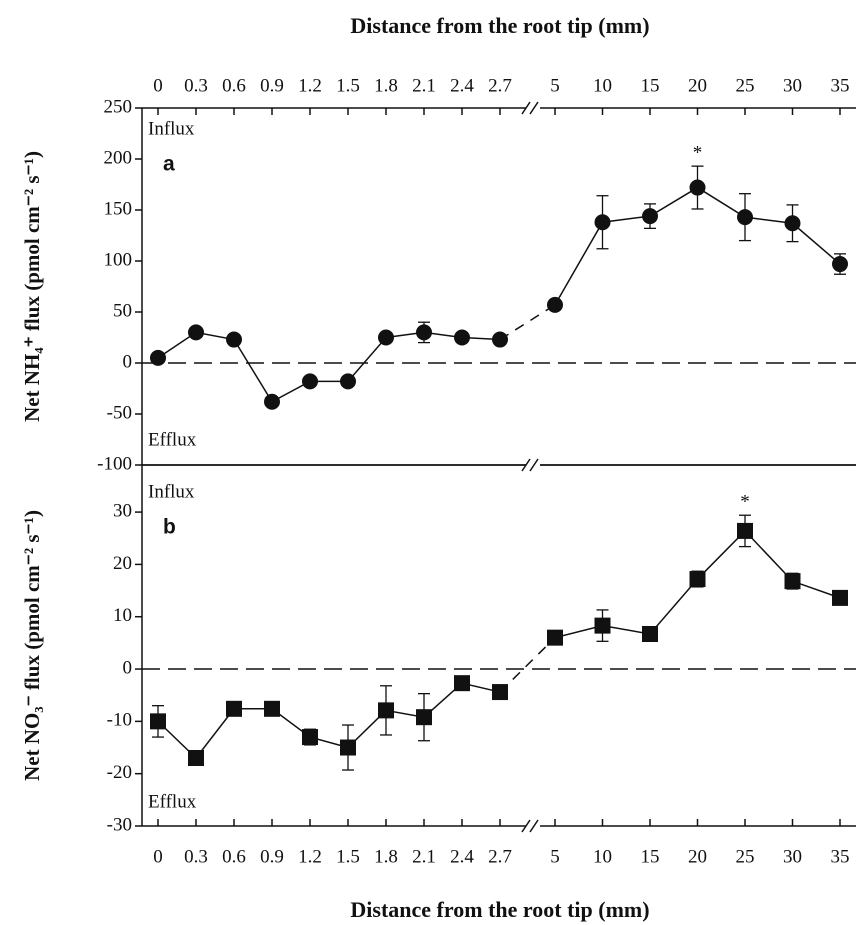 This screenshot has height=925, width=858. What do you see at coordinates (530, 467) in the screenshot?
I see `axis-break` at bounding box center [530, 467].